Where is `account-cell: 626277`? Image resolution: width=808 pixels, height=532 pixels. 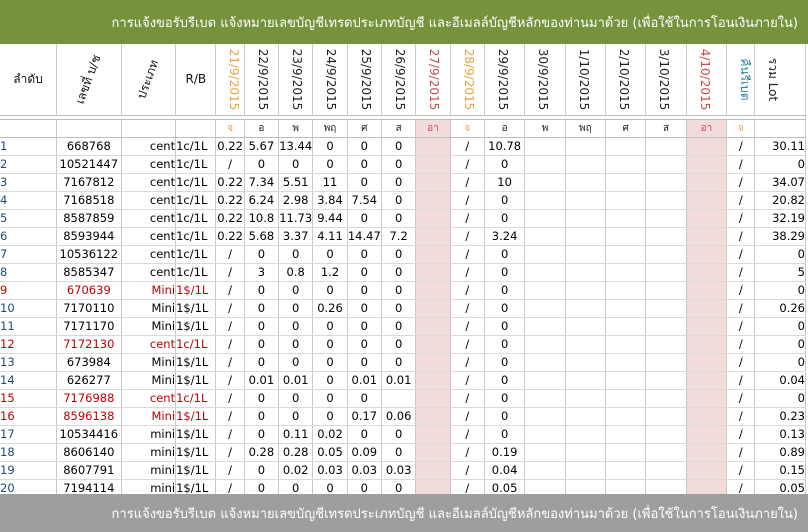 account-cell: 626277 is located at coordinates (89, 380).